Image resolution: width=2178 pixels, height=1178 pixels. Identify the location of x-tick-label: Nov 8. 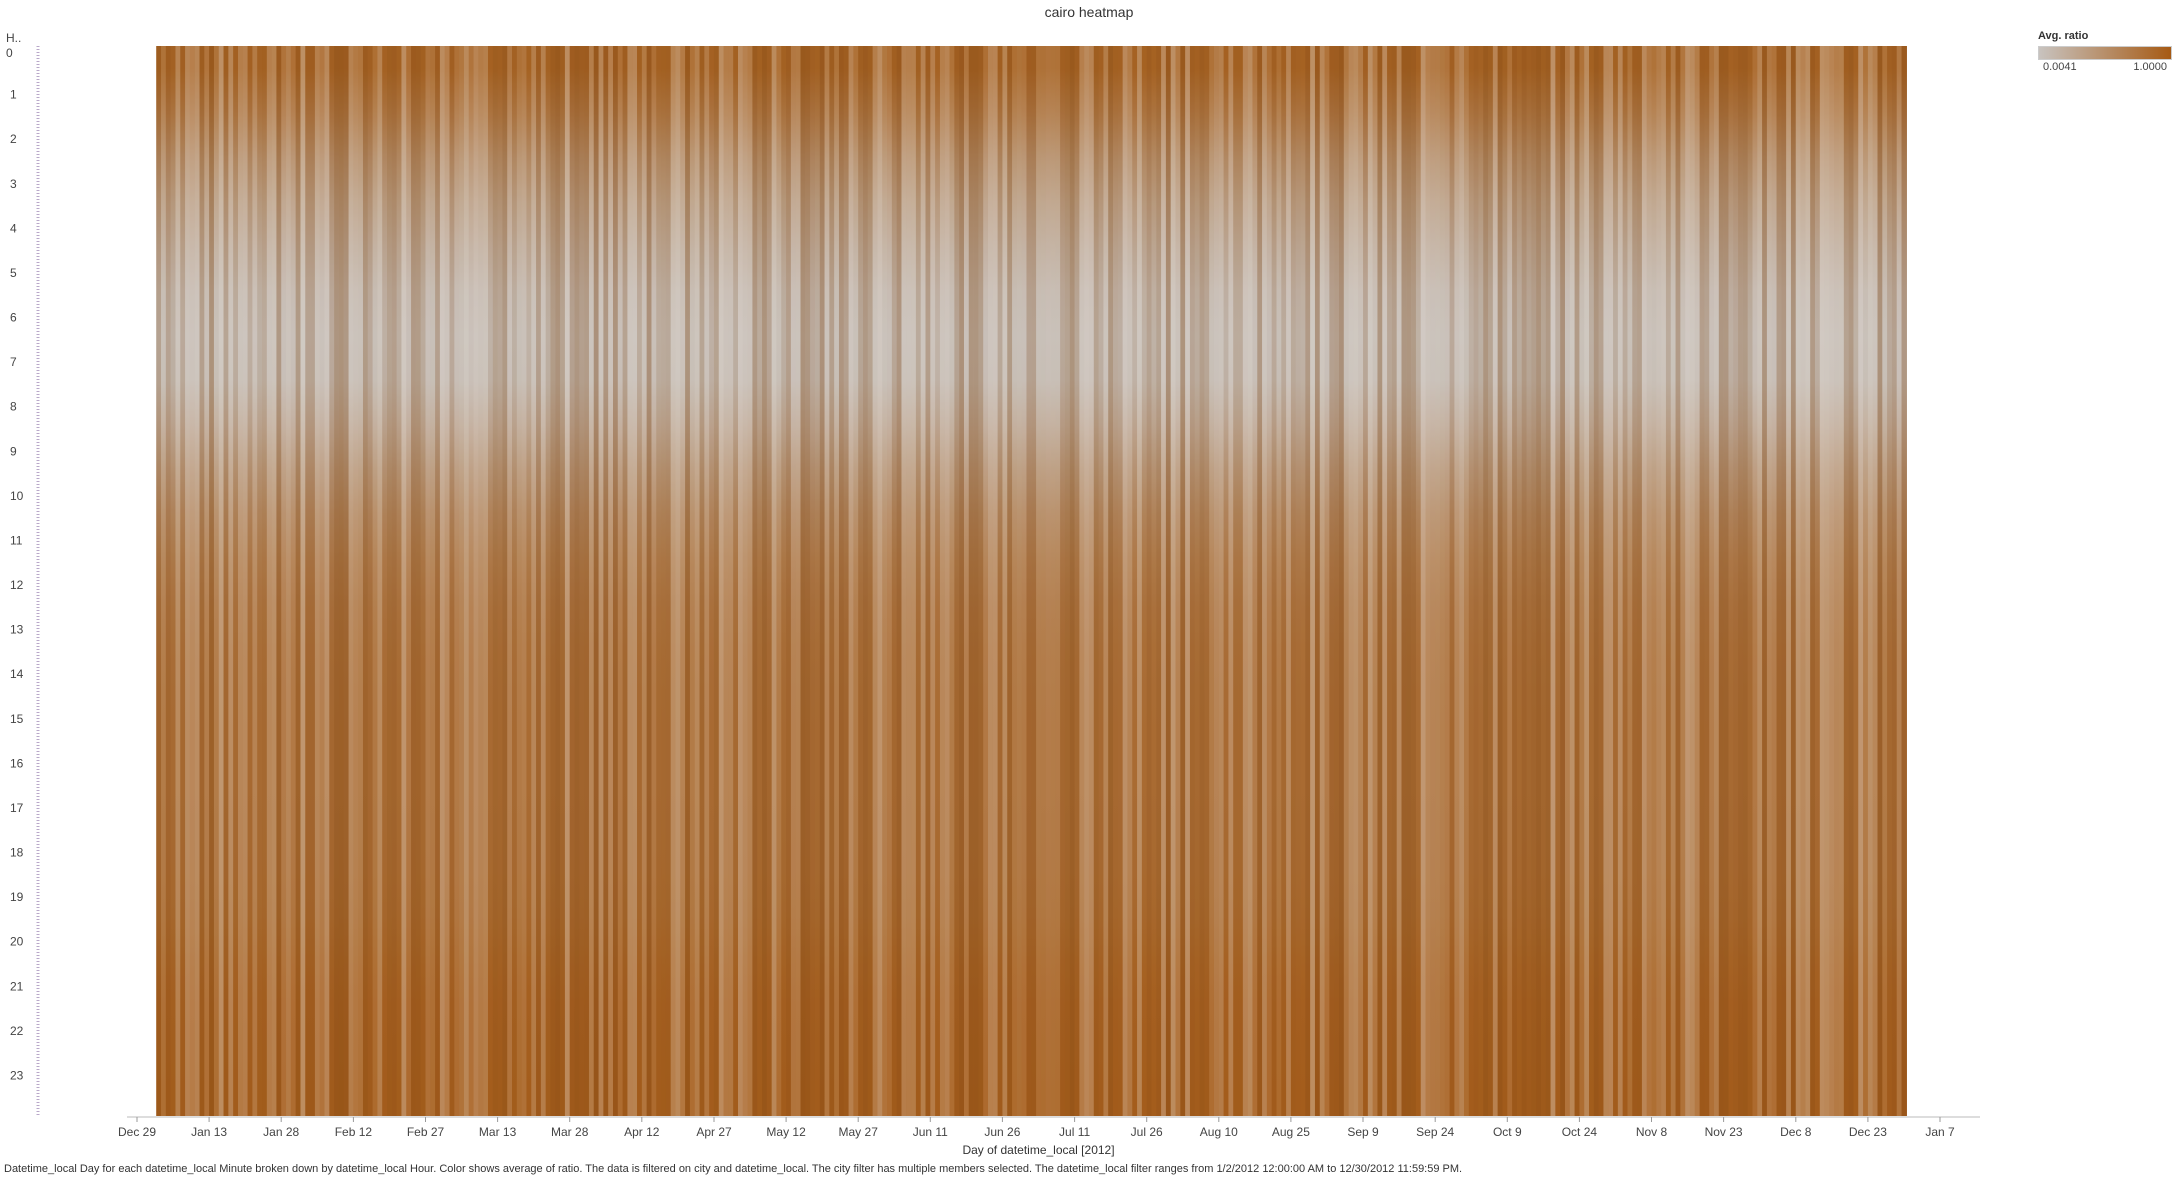
(1652, 1132).